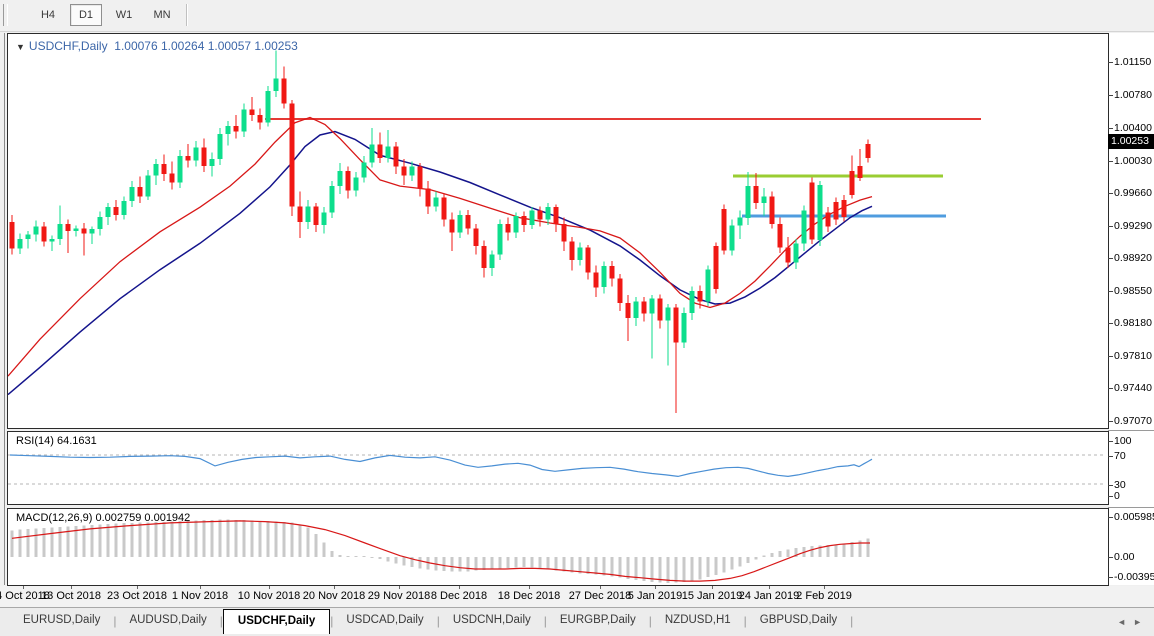 The image size is (1154, 636). Describe the element at coordinates (697, 620) in the screenshot. I see `chart-tab-nzdusd: NZDUSD,H1` at that location.